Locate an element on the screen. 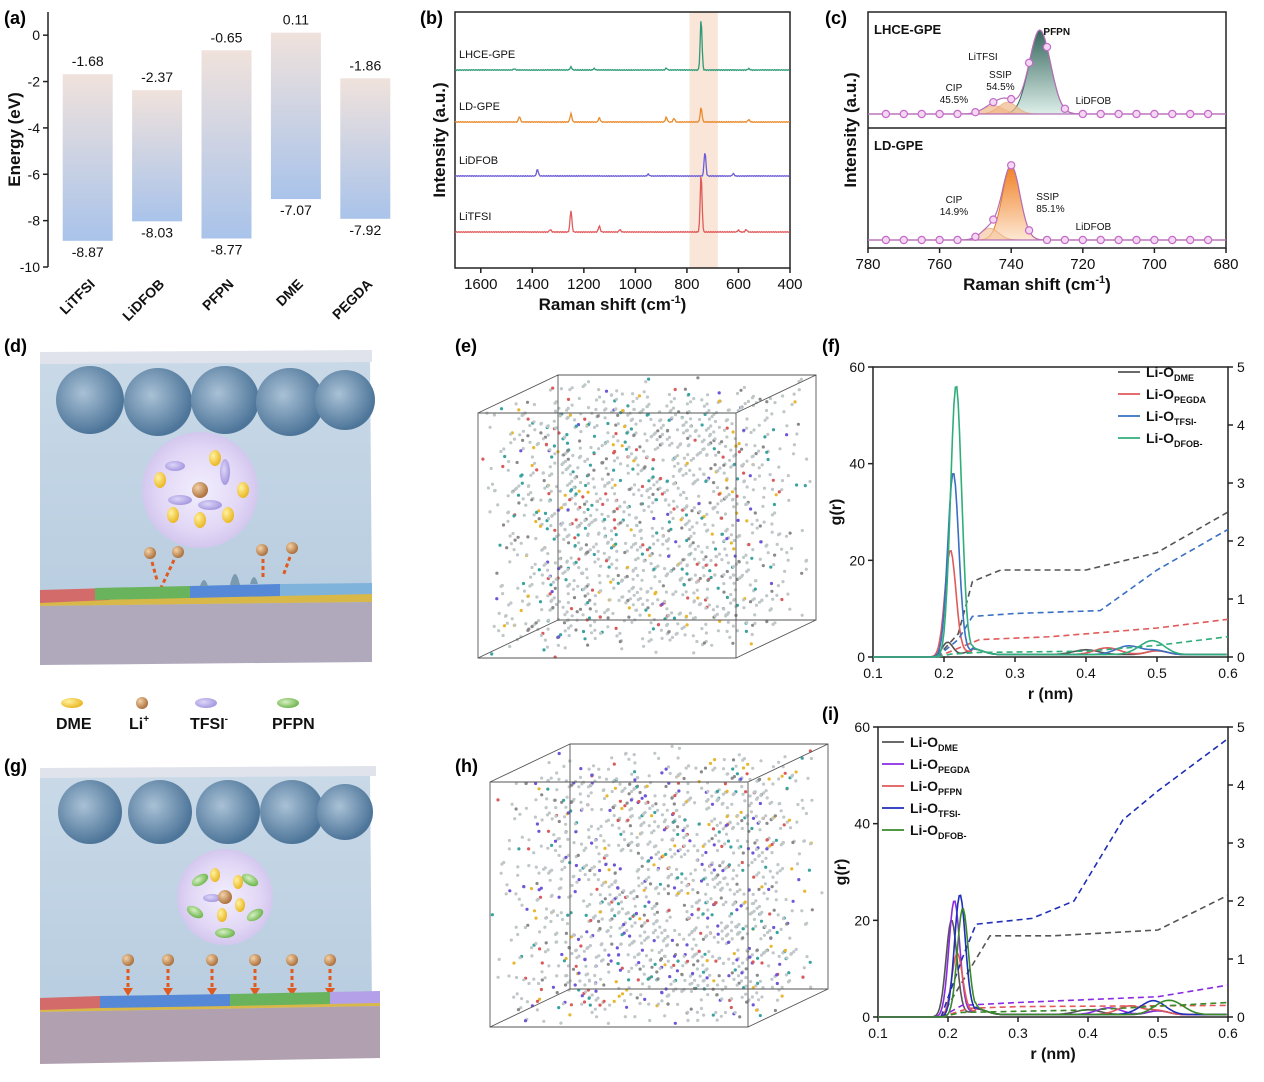 Image resolution: width=1264 pixels, height=1082 pixels. lumo-label: -1.86 is located at coordinates (365, 65).